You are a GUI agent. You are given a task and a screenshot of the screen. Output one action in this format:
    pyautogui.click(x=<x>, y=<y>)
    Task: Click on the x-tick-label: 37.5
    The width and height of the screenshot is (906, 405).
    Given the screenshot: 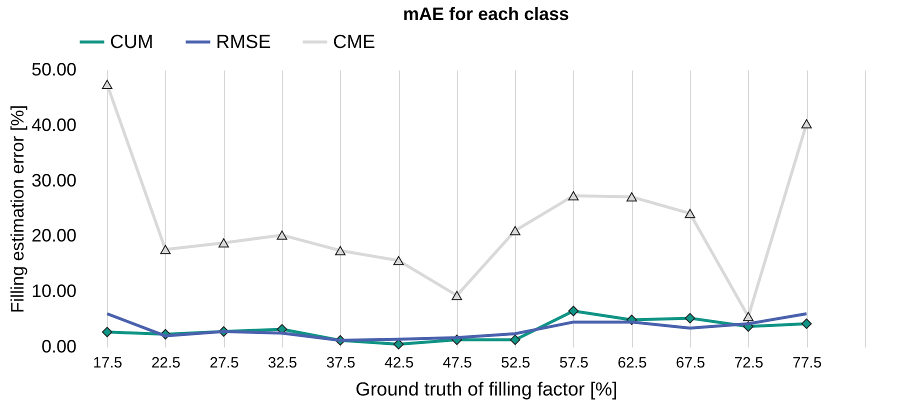 What is the action you would take?
    pyautogui.click(x=341, y=363)
    